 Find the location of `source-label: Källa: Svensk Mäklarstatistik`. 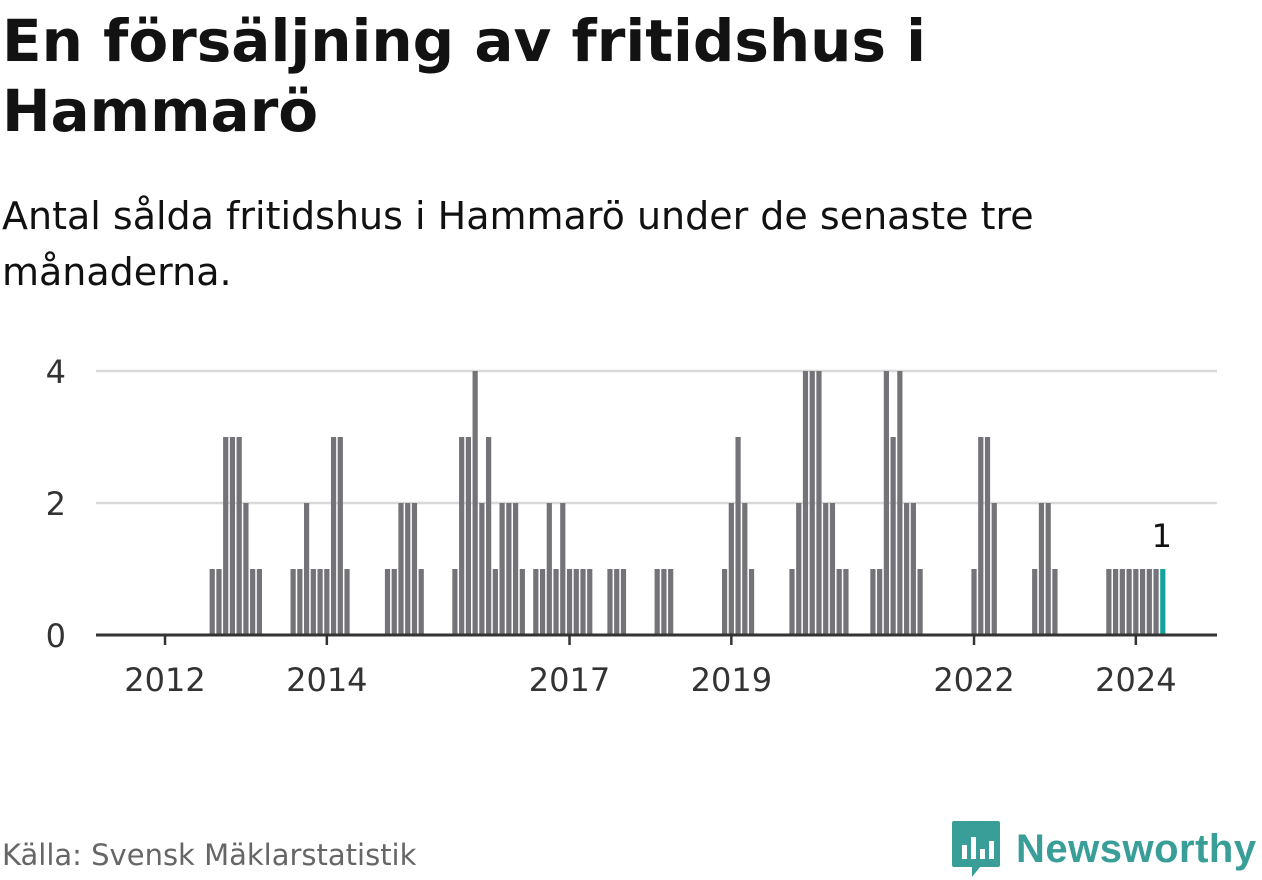

source-label: Källa: Svensk Mäklarstatistik is located at coordinates (209, 855).